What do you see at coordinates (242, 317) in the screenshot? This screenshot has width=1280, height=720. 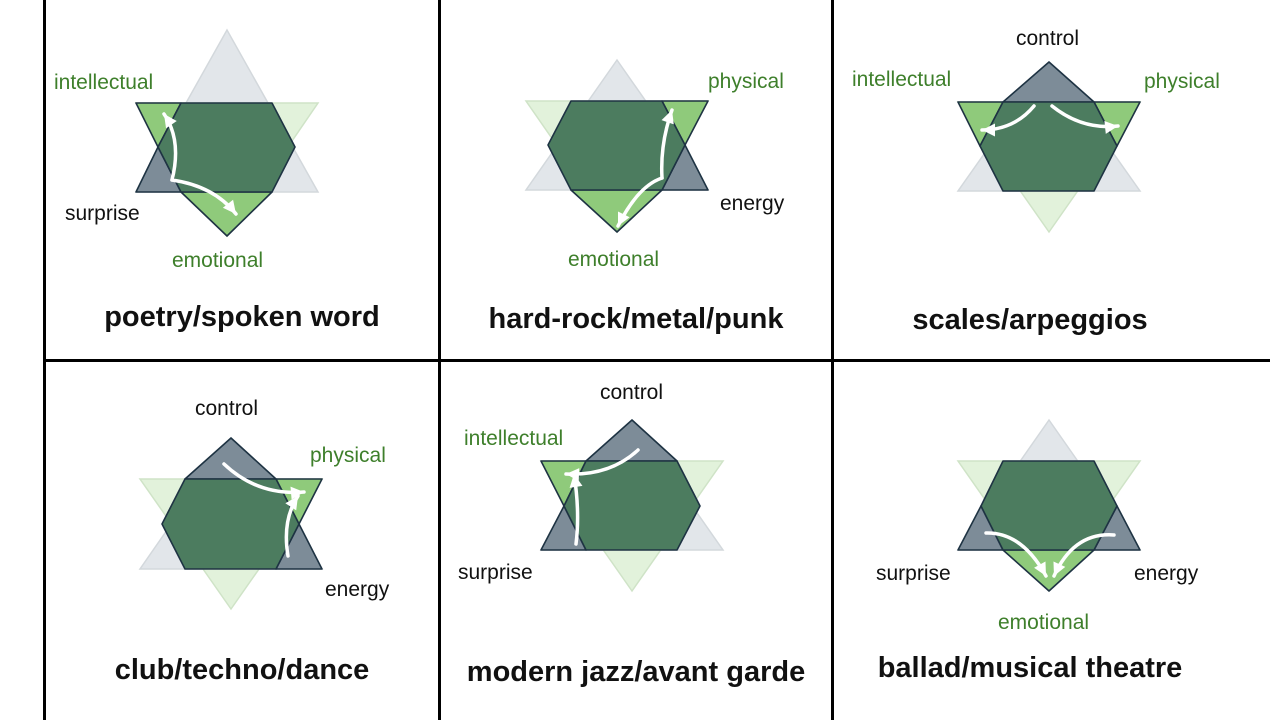 I see `panel-title: poetry/spoken word` at bounding box center [242, 317].